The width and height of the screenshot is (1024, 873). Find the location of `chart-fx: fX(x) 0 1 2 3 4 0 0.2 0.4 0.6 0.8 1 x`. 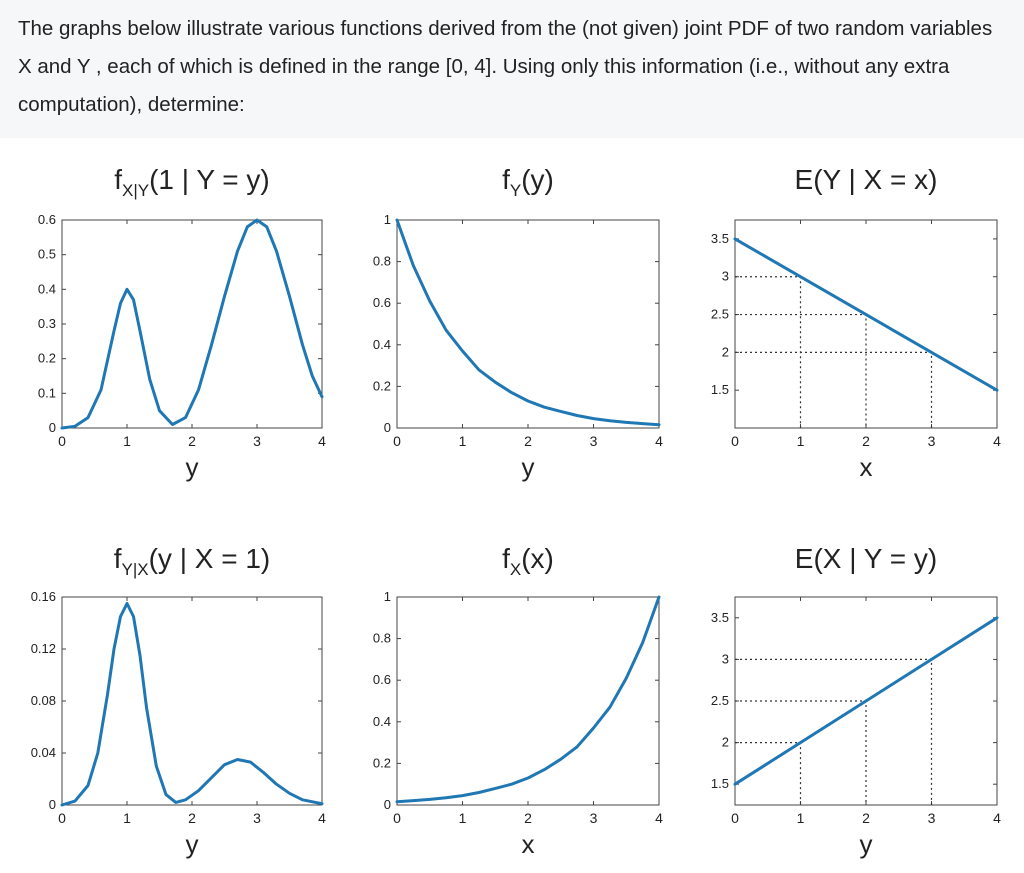

chart-fx: fX(x) 0 1 2 3 4 0 0.2 0.4 0.6 0.8 1 x is located at coordinates (518, 701).